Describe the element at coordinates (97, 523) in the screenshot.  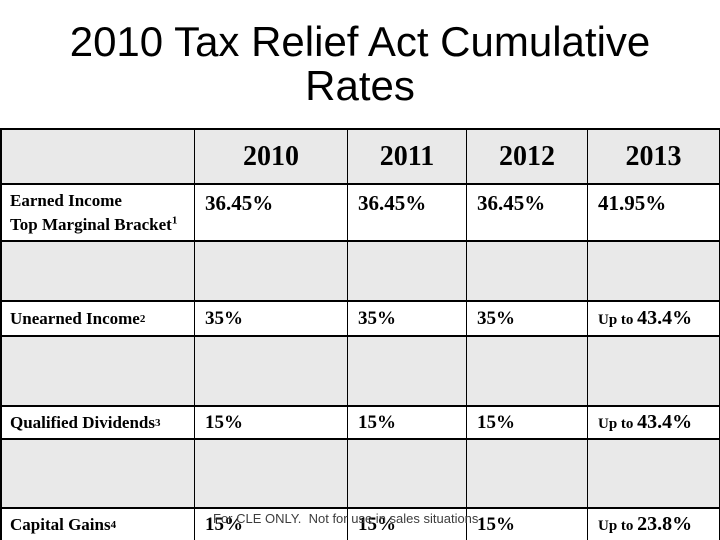
I see `row-label-capital-gains: Capital Gains 4` at that location.